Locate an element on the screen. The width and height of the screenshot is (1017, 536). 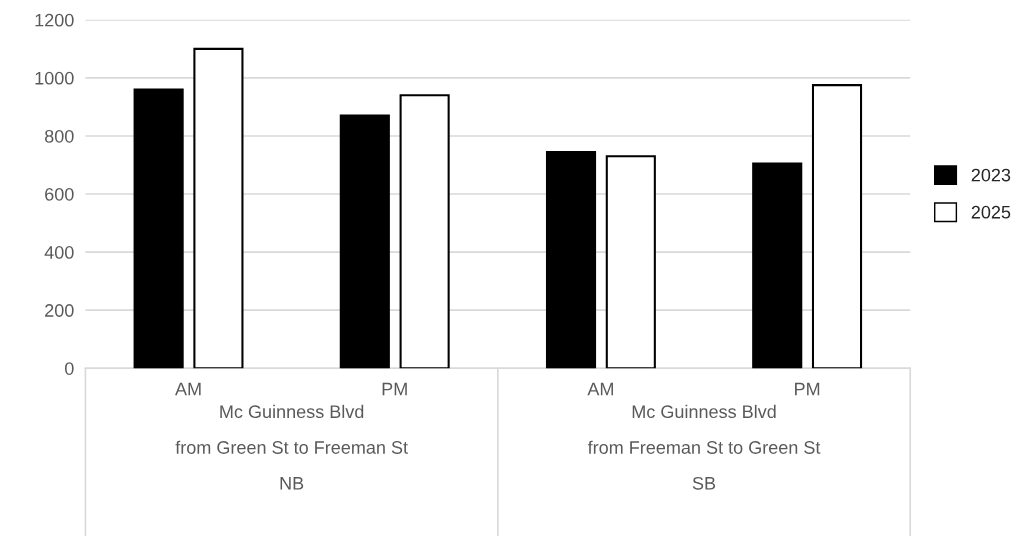
y-tick-label: 200 is located at coordinates (59, 310).